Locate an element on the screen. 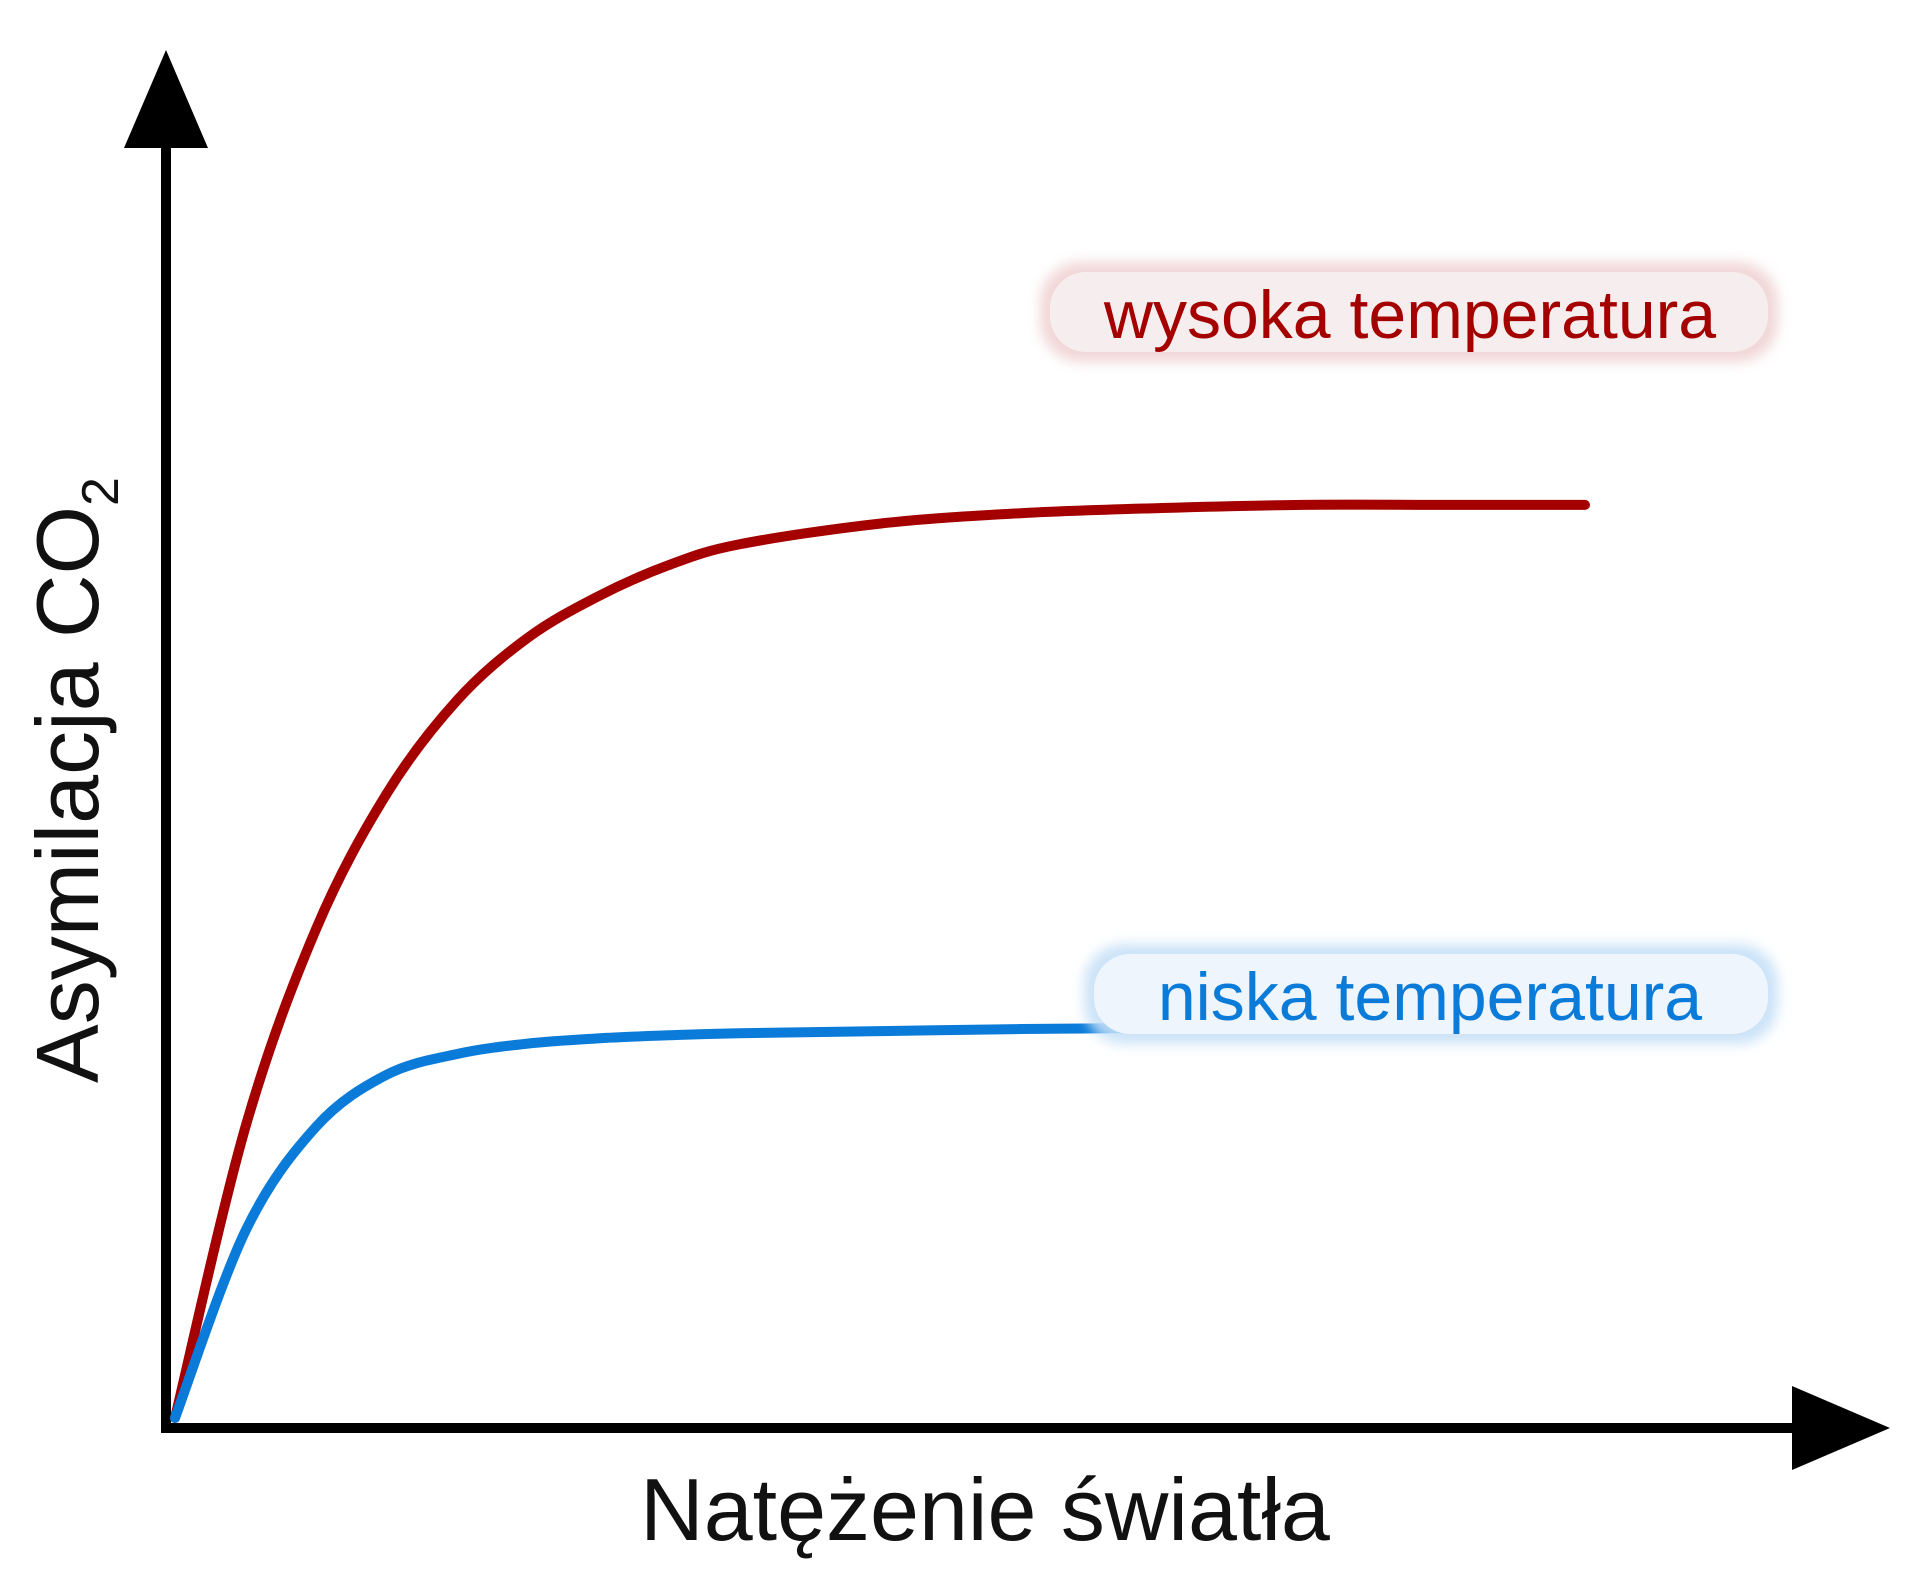  y-axis-arrow is located at coordinates (166, 99).